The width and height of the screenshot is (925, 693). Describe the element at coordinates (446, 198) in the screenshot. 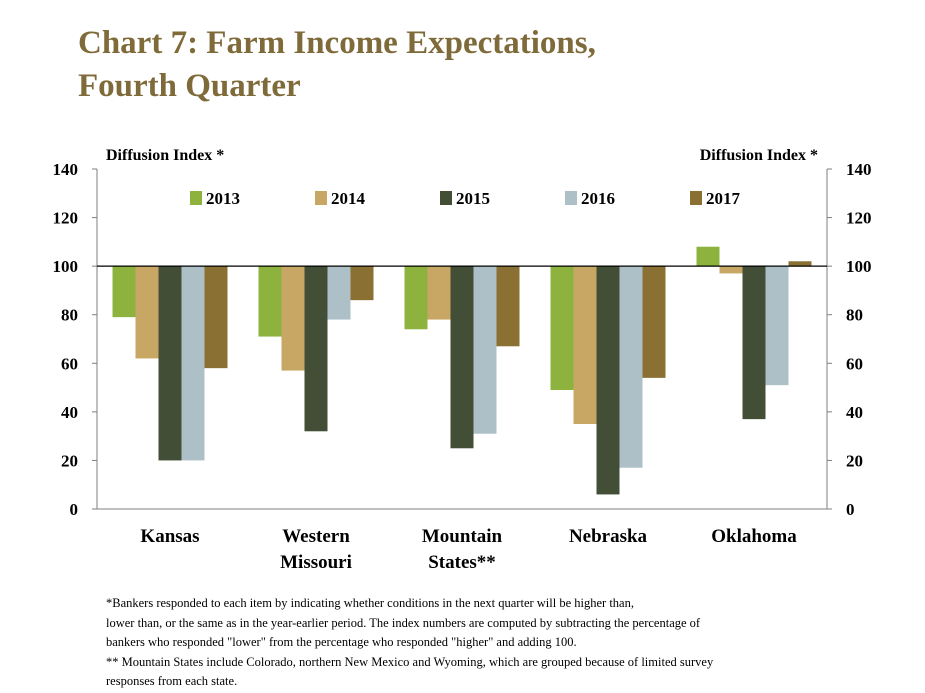

I see `legend-swatch-2015` at that location.